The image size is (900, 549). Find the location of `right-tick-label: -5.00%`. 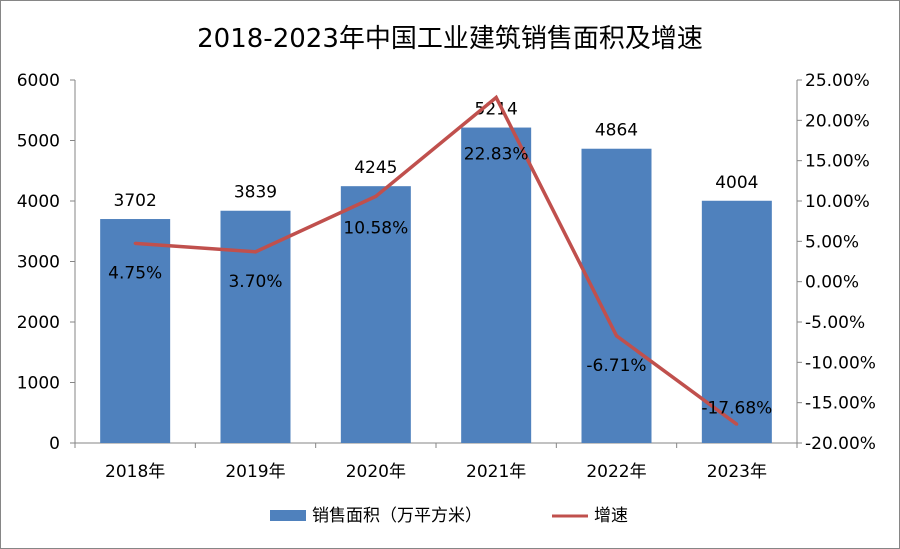

right-tick-label: -5.00% is located at coordinates (835, 323).